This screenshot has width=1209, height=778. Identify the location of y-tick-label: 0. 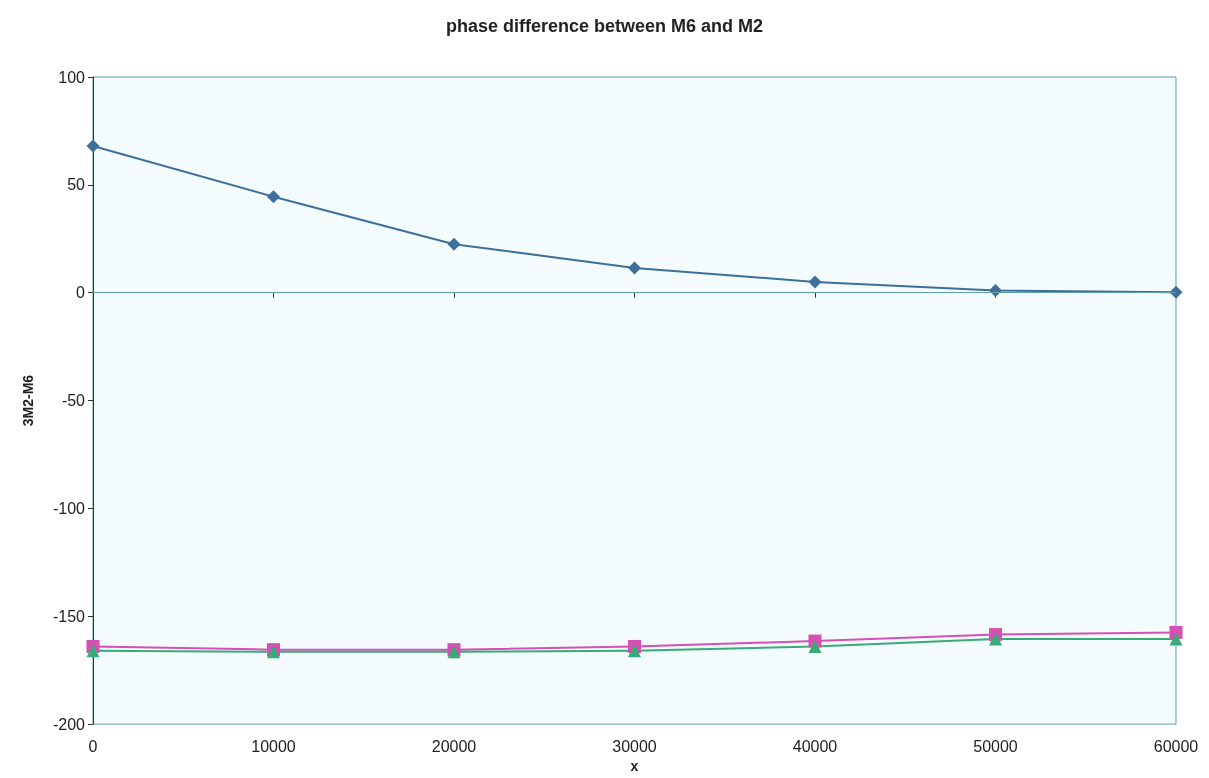
(81, 293).